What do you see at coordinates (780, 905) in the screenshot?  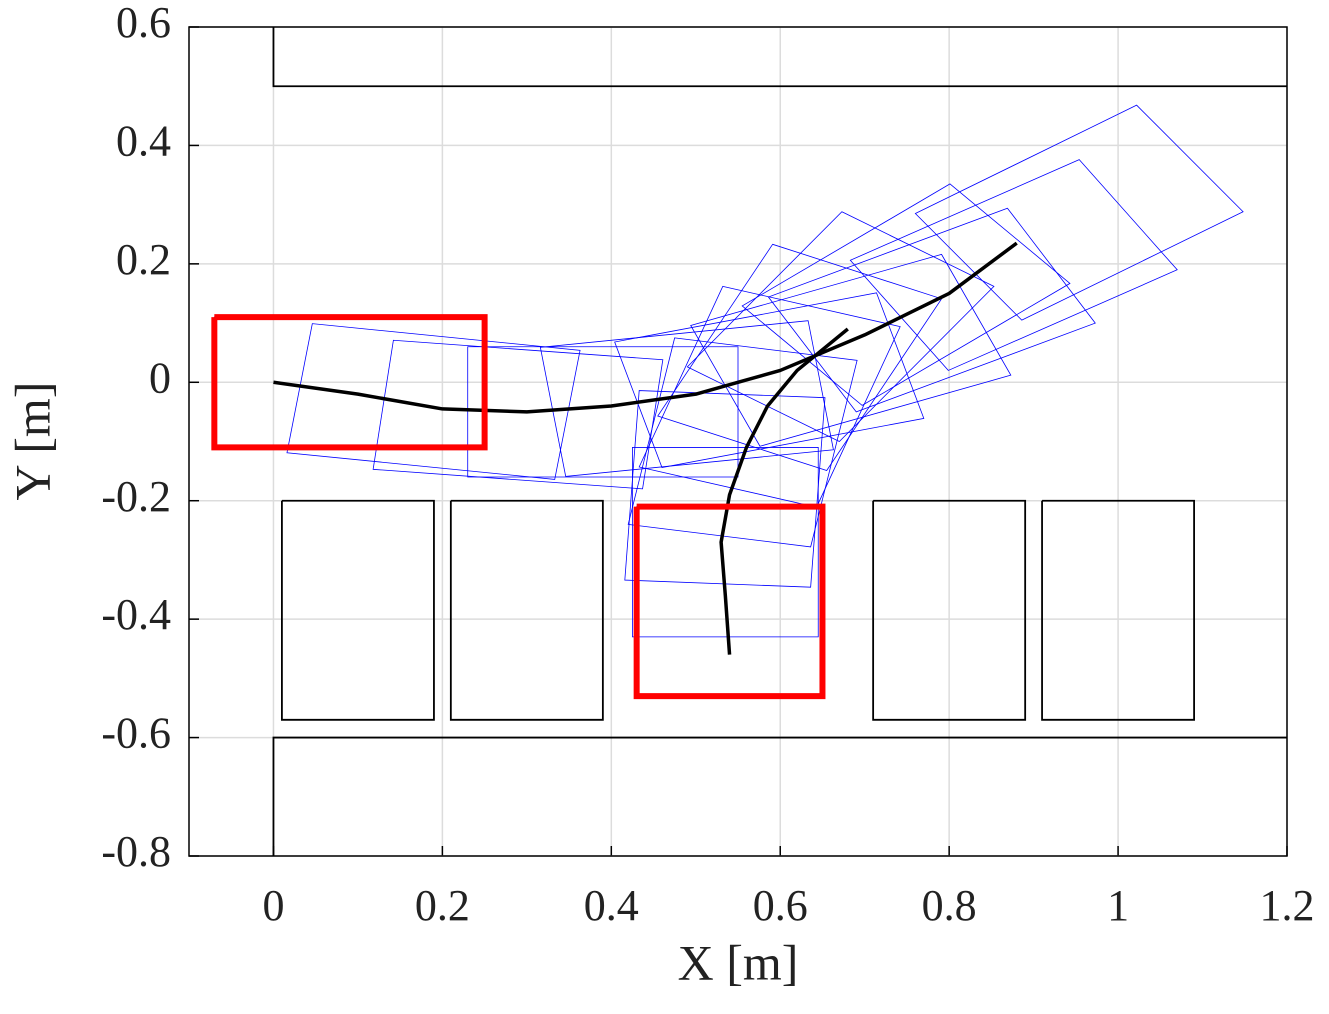 I see `x-tick-label: 0.6` at bounding box center [780, 905].